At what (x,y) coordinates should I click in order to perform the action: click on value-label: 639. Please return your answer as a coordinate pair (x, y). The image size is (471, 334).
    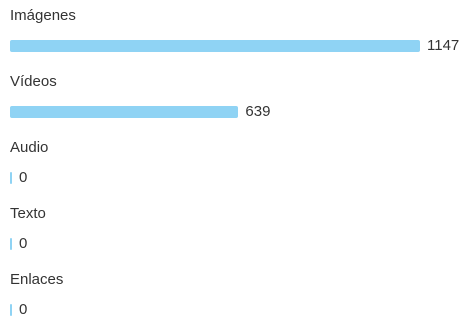
    Looking at the image, I should click on (258, 111).